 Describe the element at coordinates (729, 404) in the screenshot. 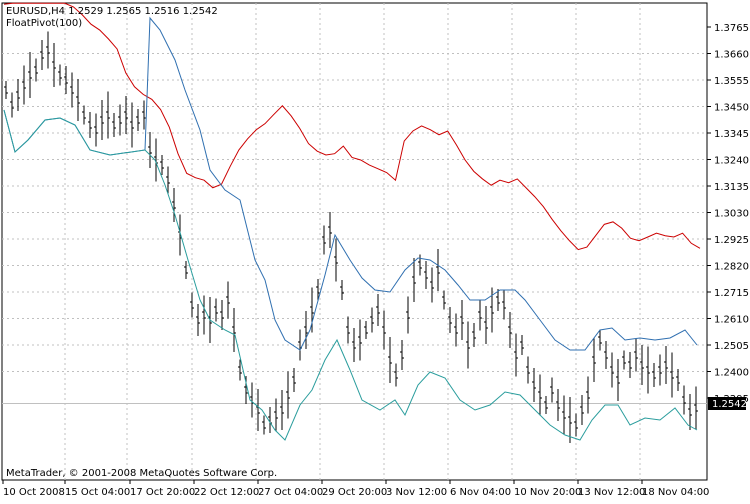

I see `current-price-label: 1.2542` at that location.